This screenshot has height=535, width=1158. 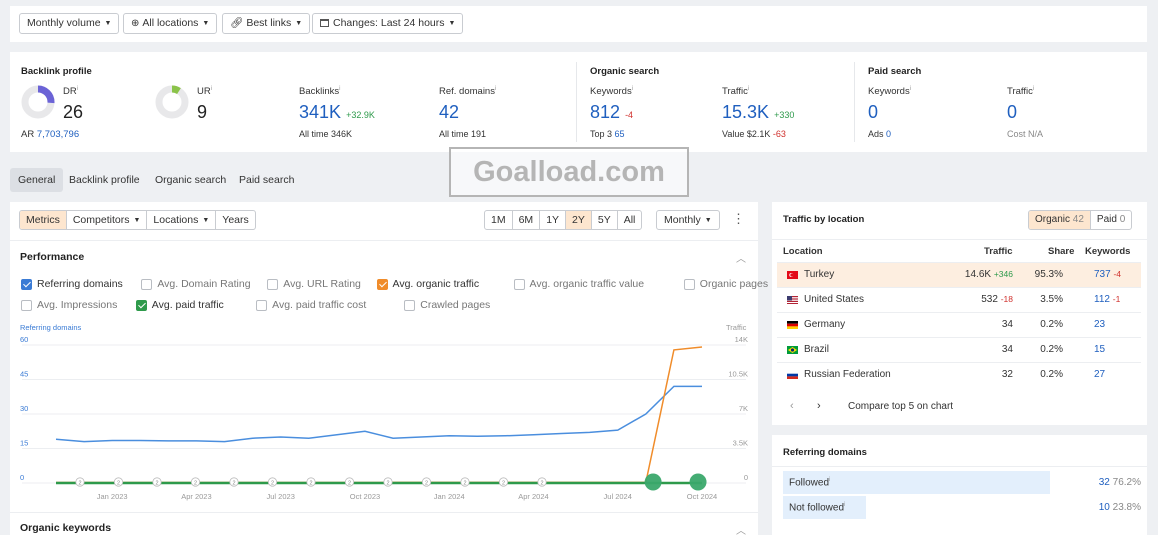 I want to click on more-options-icon: ⋮, so click(x=738, y=218).